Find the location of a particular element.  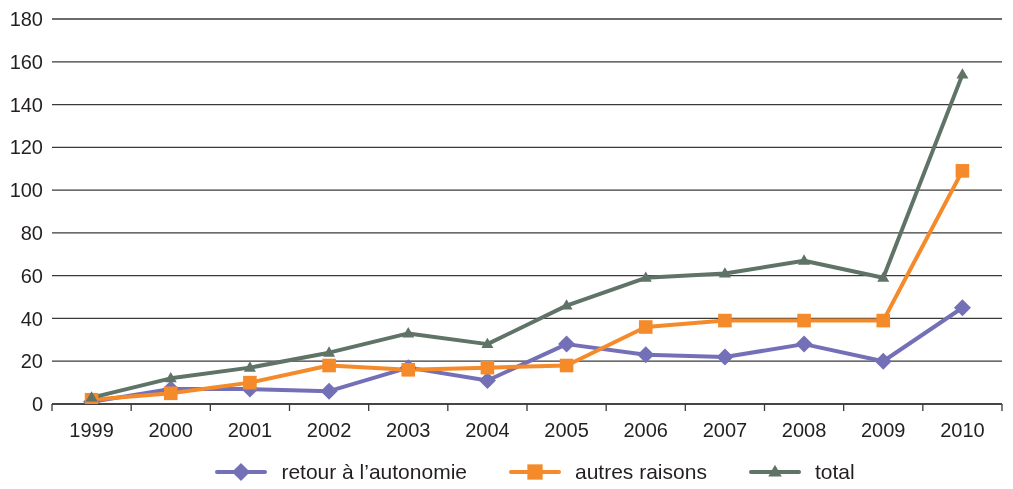

x-tick-label: 2003 is located at coordinates (408, 430).